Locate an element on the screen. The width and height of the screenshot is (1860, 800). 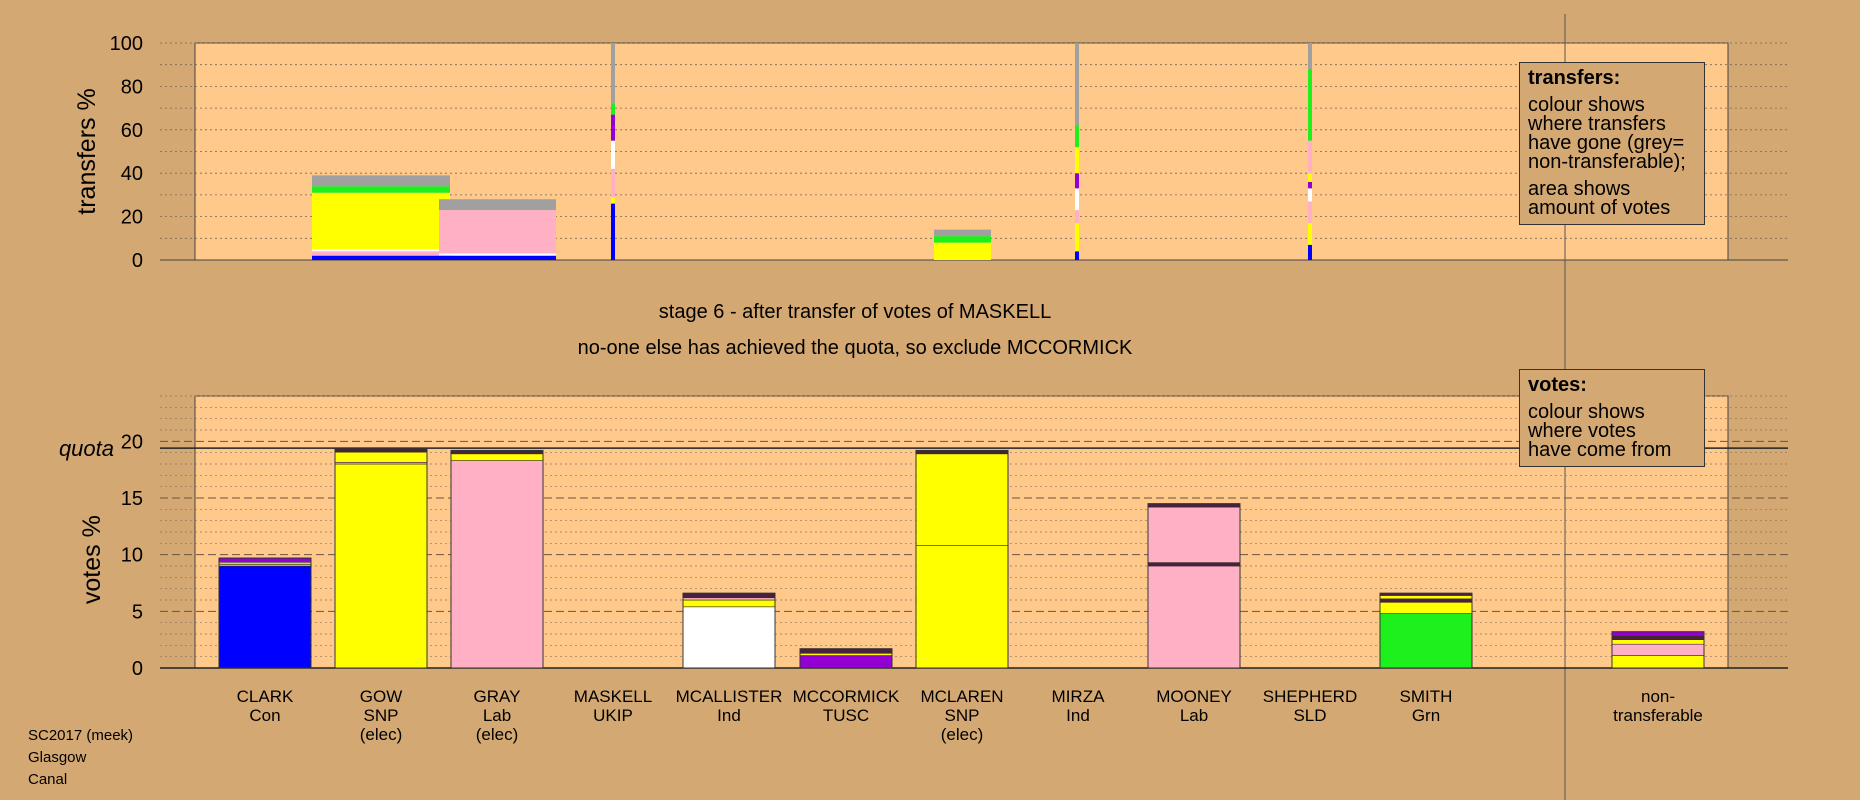
candidate-label: SHEPHERD is located at coordinates (1310, 696).